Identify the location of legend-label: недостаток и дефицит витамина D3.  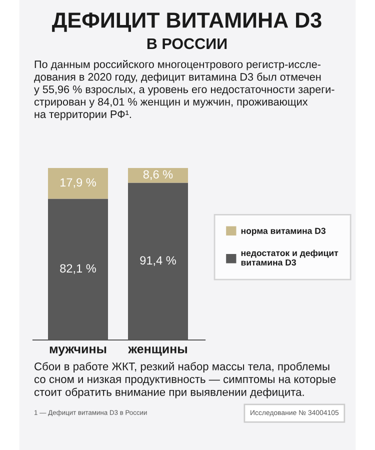
(289, 258).